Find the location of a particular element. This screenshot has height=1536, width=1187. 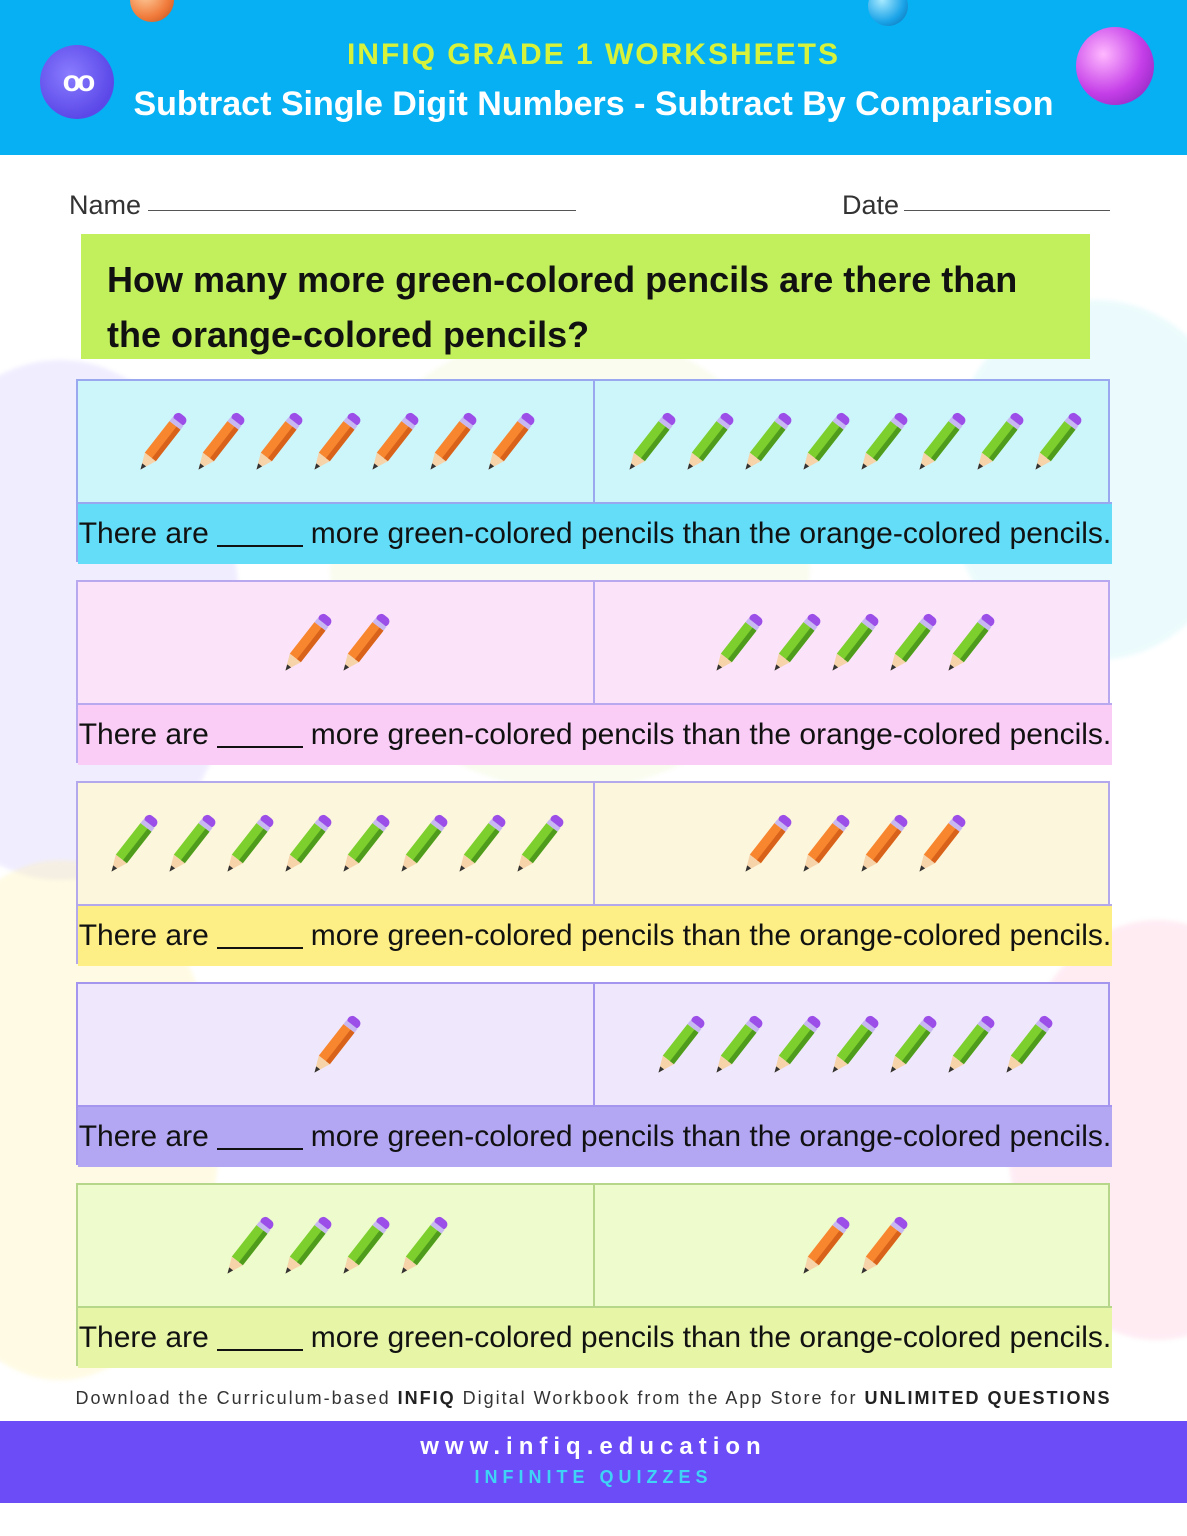

infiq-logo: oo is located at coordinates (77, 82).